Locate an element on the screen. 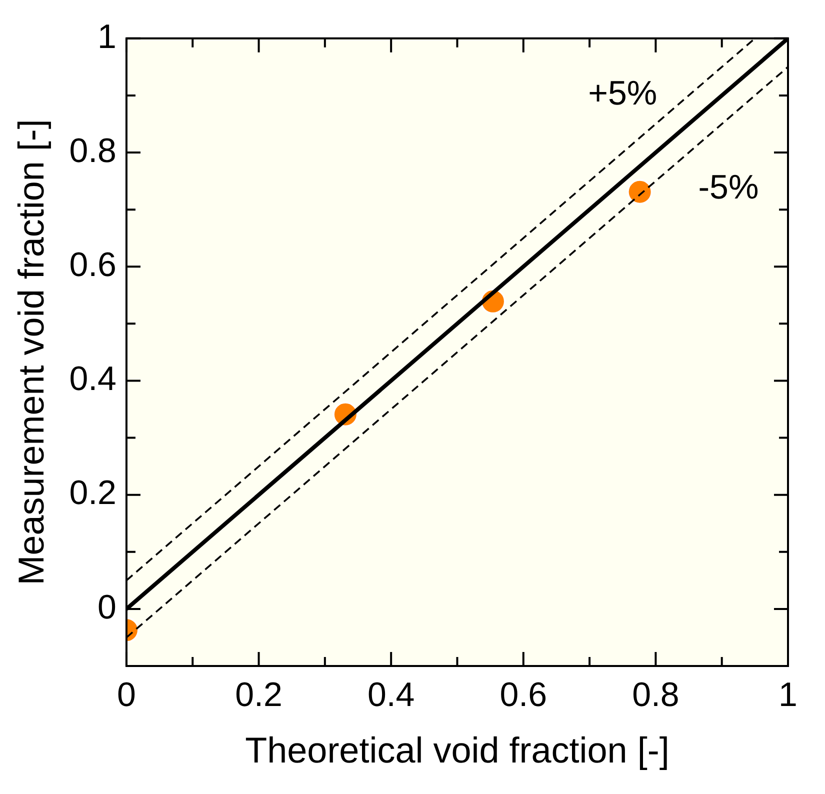 This screenshot has width=825, height=794. y-tick-label: 0.4 is located at coordinates (92, 379).